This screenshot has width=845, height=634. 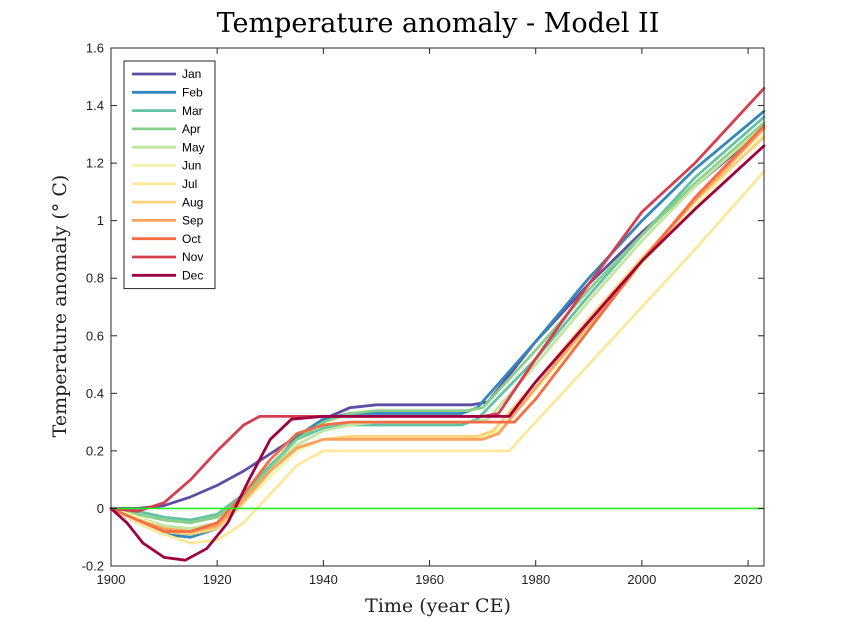 I want to click on legend-label-dec: Dec, so click(x=192, y=276).